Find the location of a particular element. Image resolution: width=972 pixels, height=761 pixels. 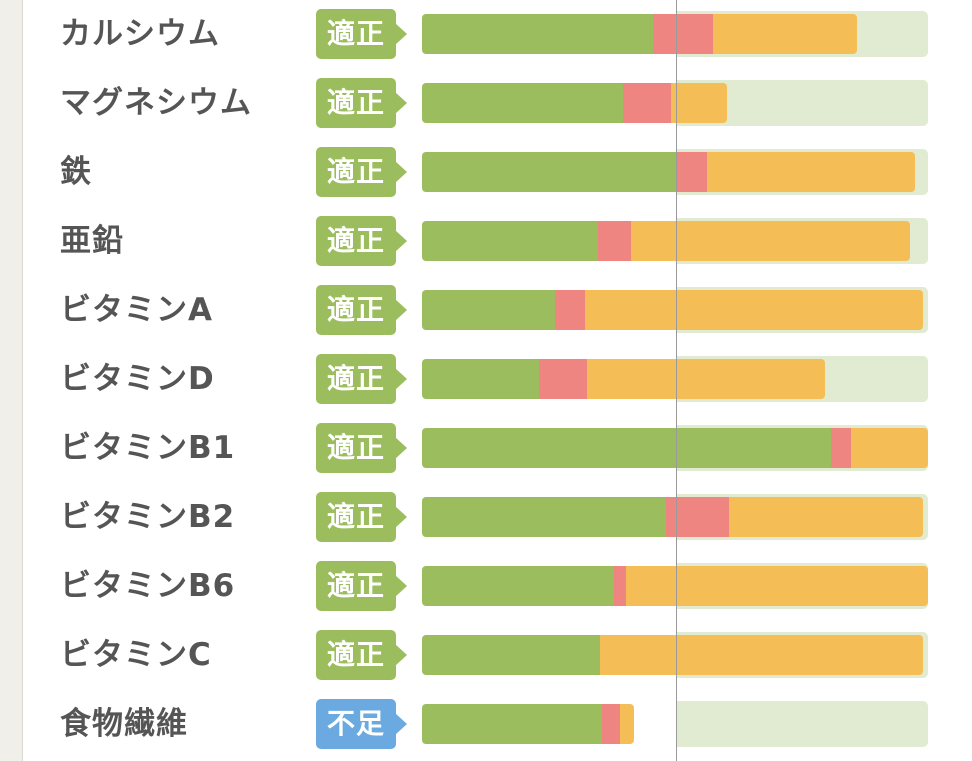

nutrient-row: マグネシウム 適正 is located at coordinates (486, 103).